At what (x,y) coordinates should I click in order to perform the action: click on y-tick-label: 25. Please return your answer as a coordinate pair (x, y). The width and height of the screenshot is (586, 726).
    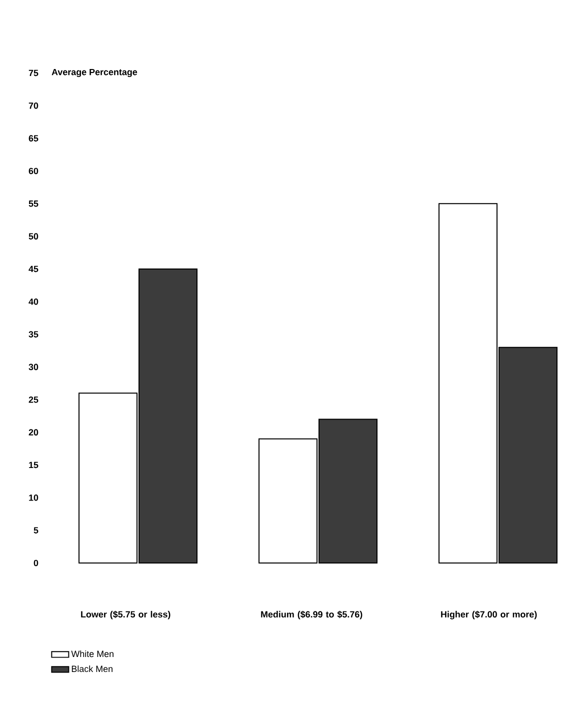
    Looking at the image, I should click on (33, 399).